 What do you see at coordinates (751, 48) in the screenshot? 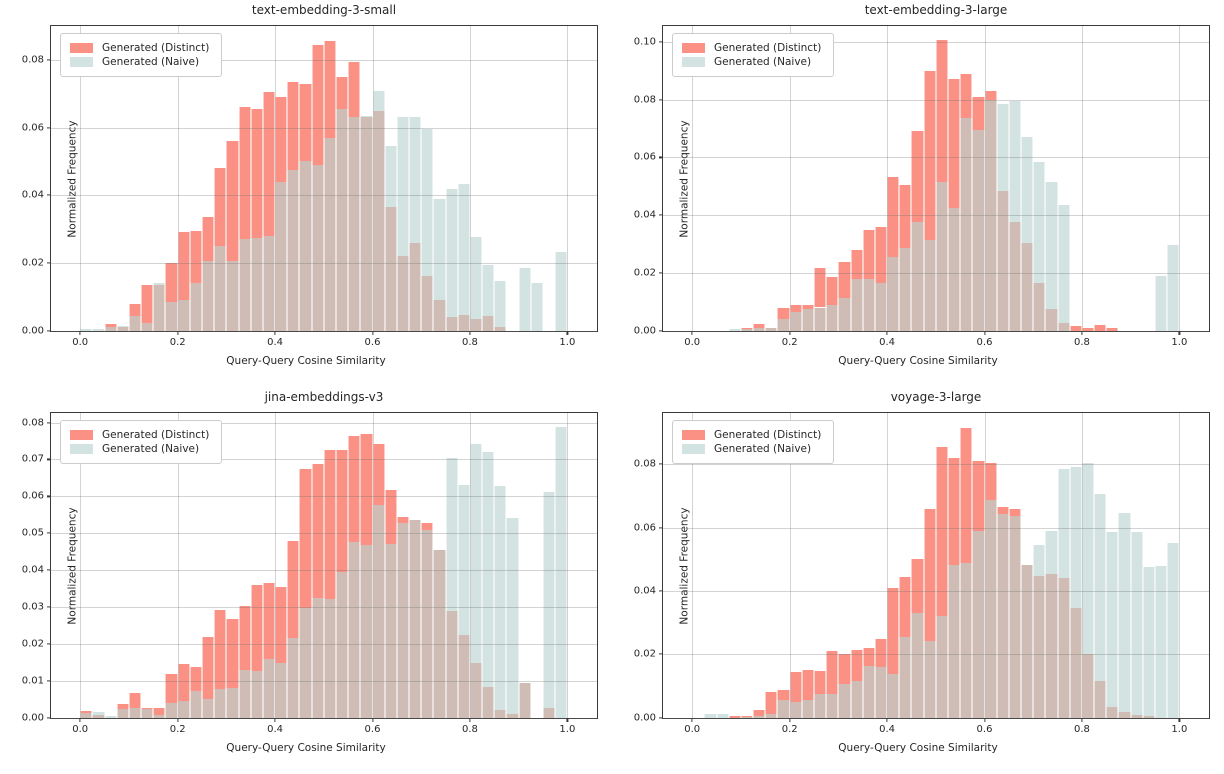
I see `legend-item-distinct: Generated (Distinct)` at bounding box center [751, 48].